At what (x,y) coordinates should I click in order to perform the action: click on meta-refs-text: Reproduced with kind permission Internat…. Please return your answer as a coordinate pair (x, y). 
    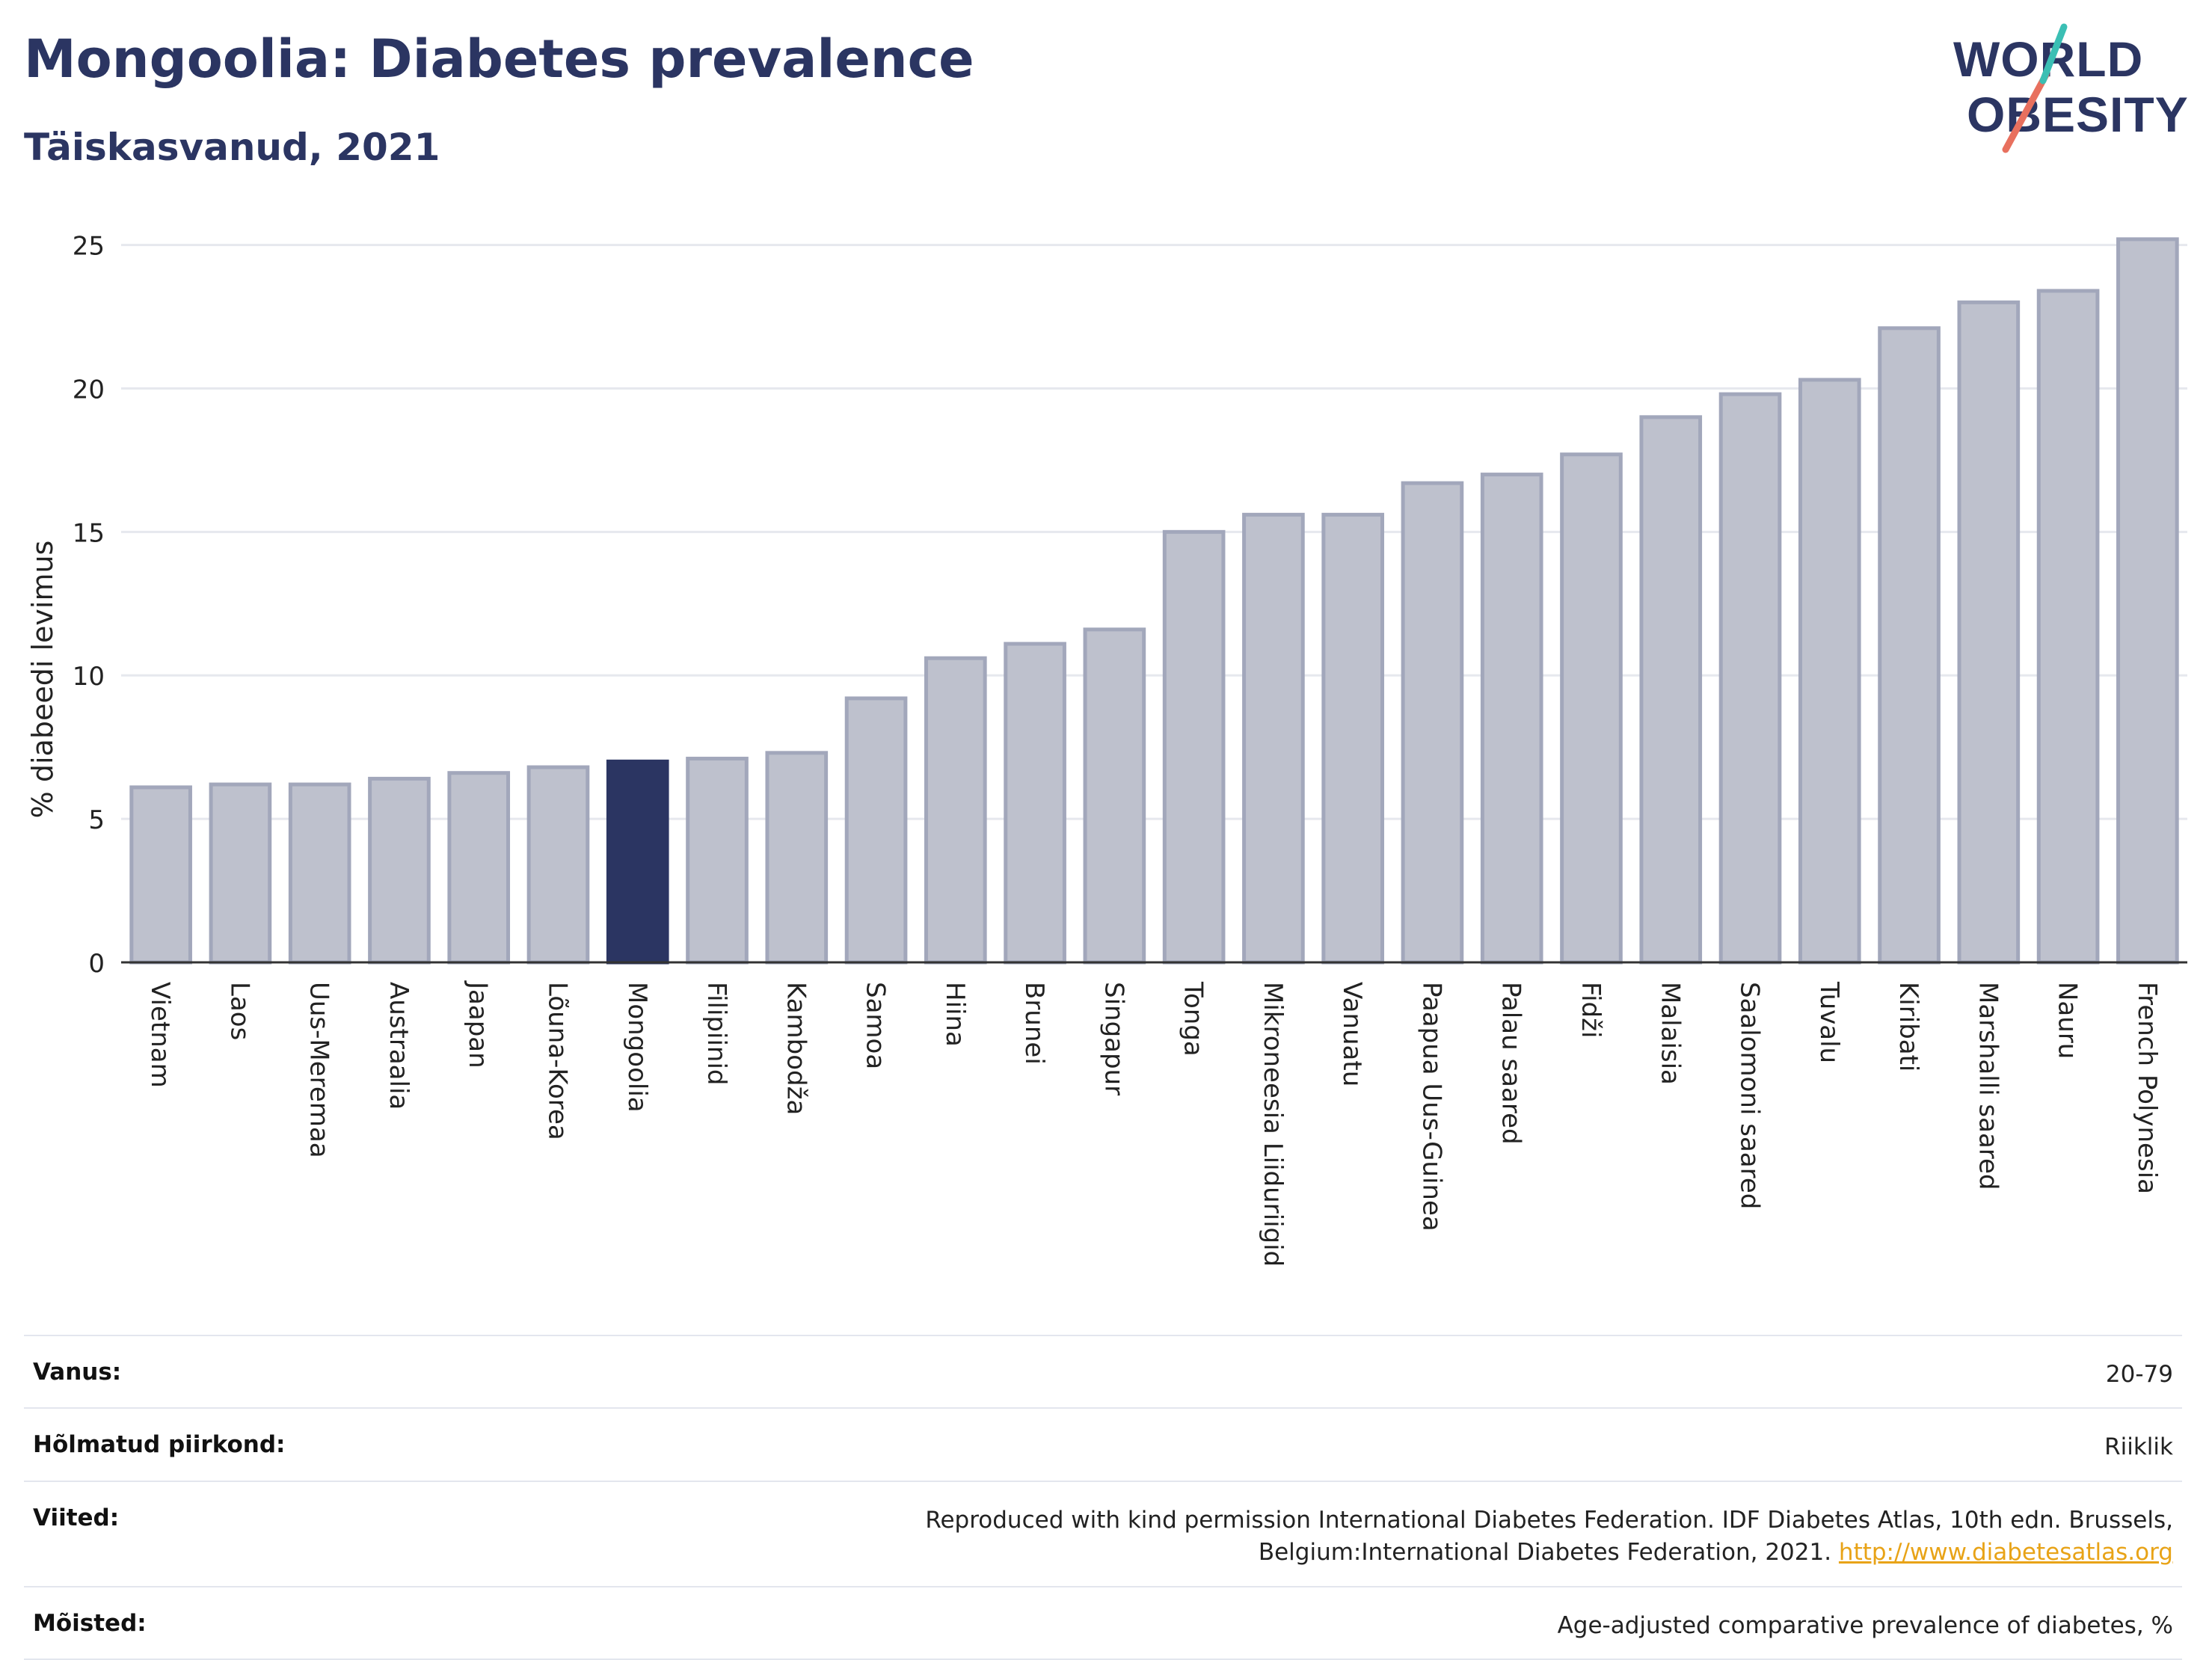
    Looking at the image, I should click on (1549, 1537).